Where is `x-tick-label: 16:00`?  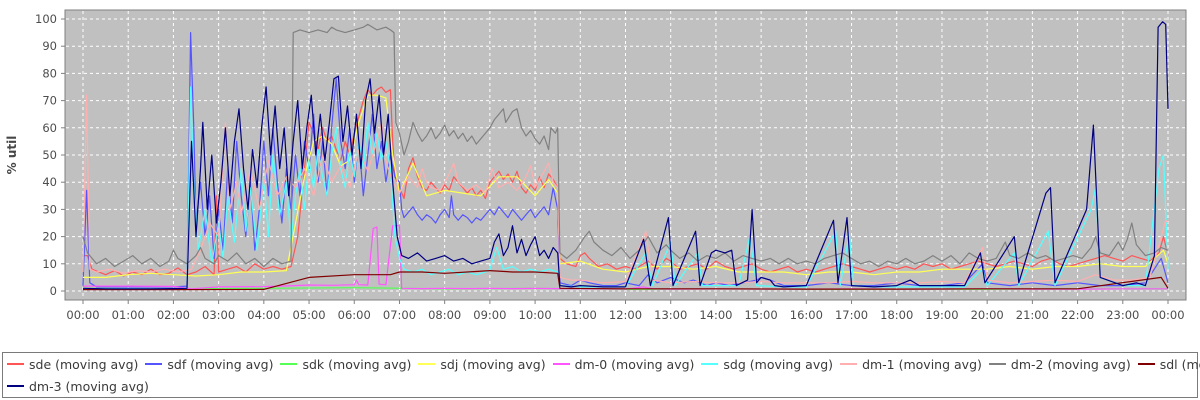
x-tick-label: 16:00 is located at coordinates (806, 315).